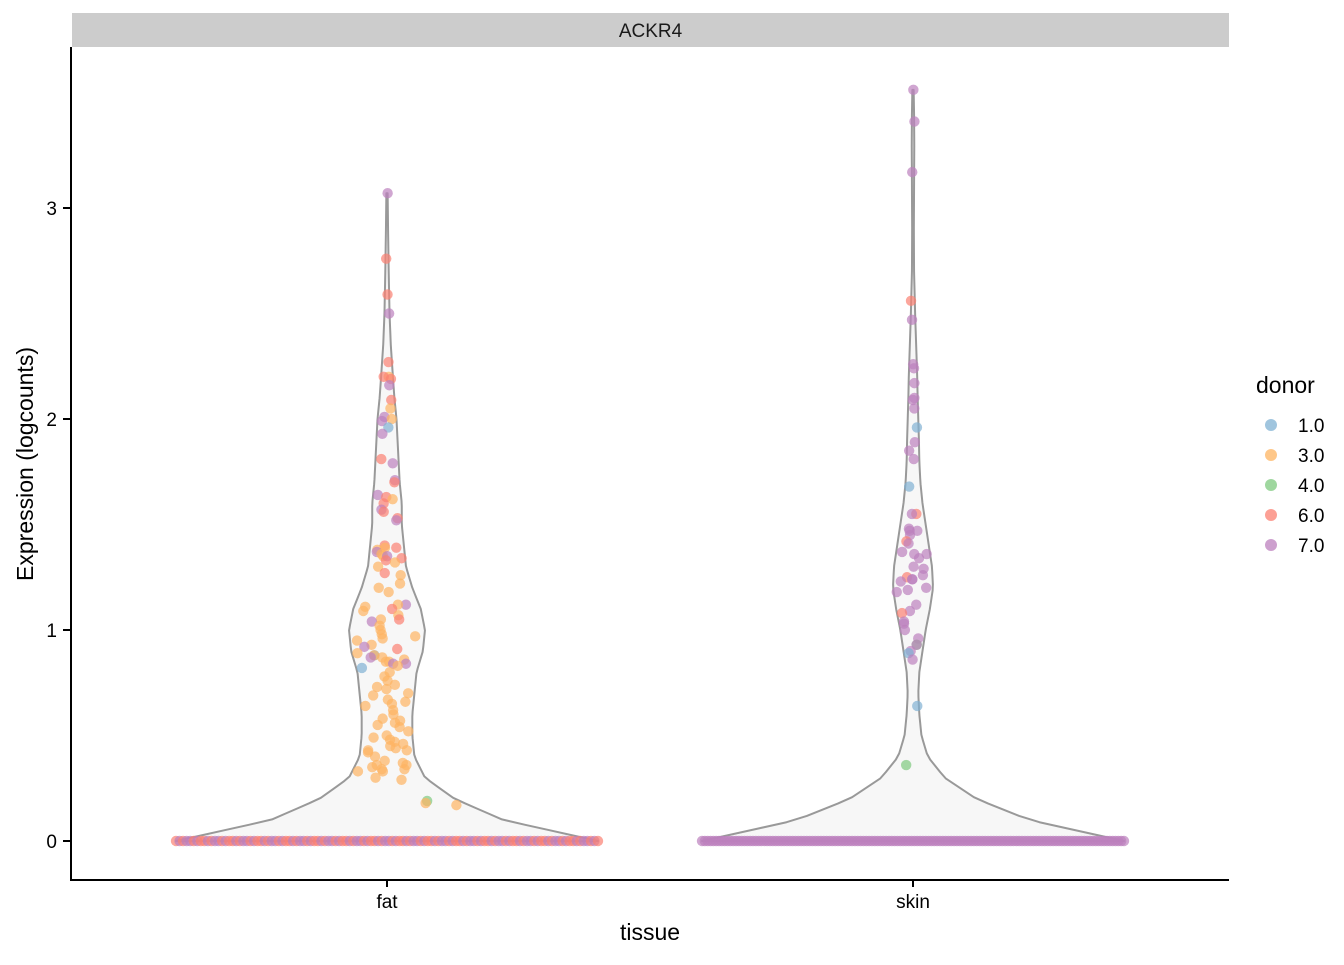  What do you see at coordinates (1311, 546) in the screenshot?
I see `legend-label: 7.0` at bounding box center [1311, 546].